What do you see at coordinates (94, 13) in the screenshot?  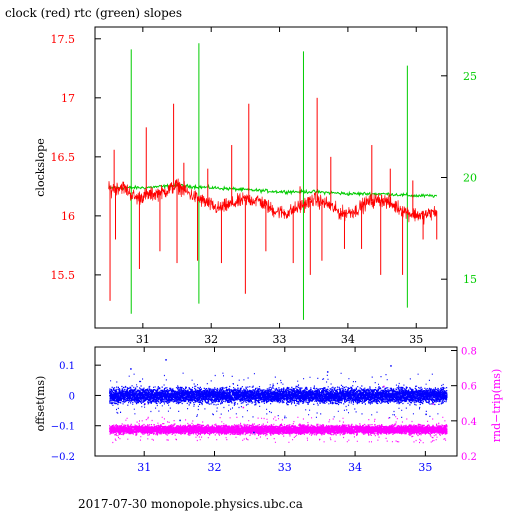 I see `chart-title: clock (red) rtc (green) slopes` at bounding box center [94, 13].